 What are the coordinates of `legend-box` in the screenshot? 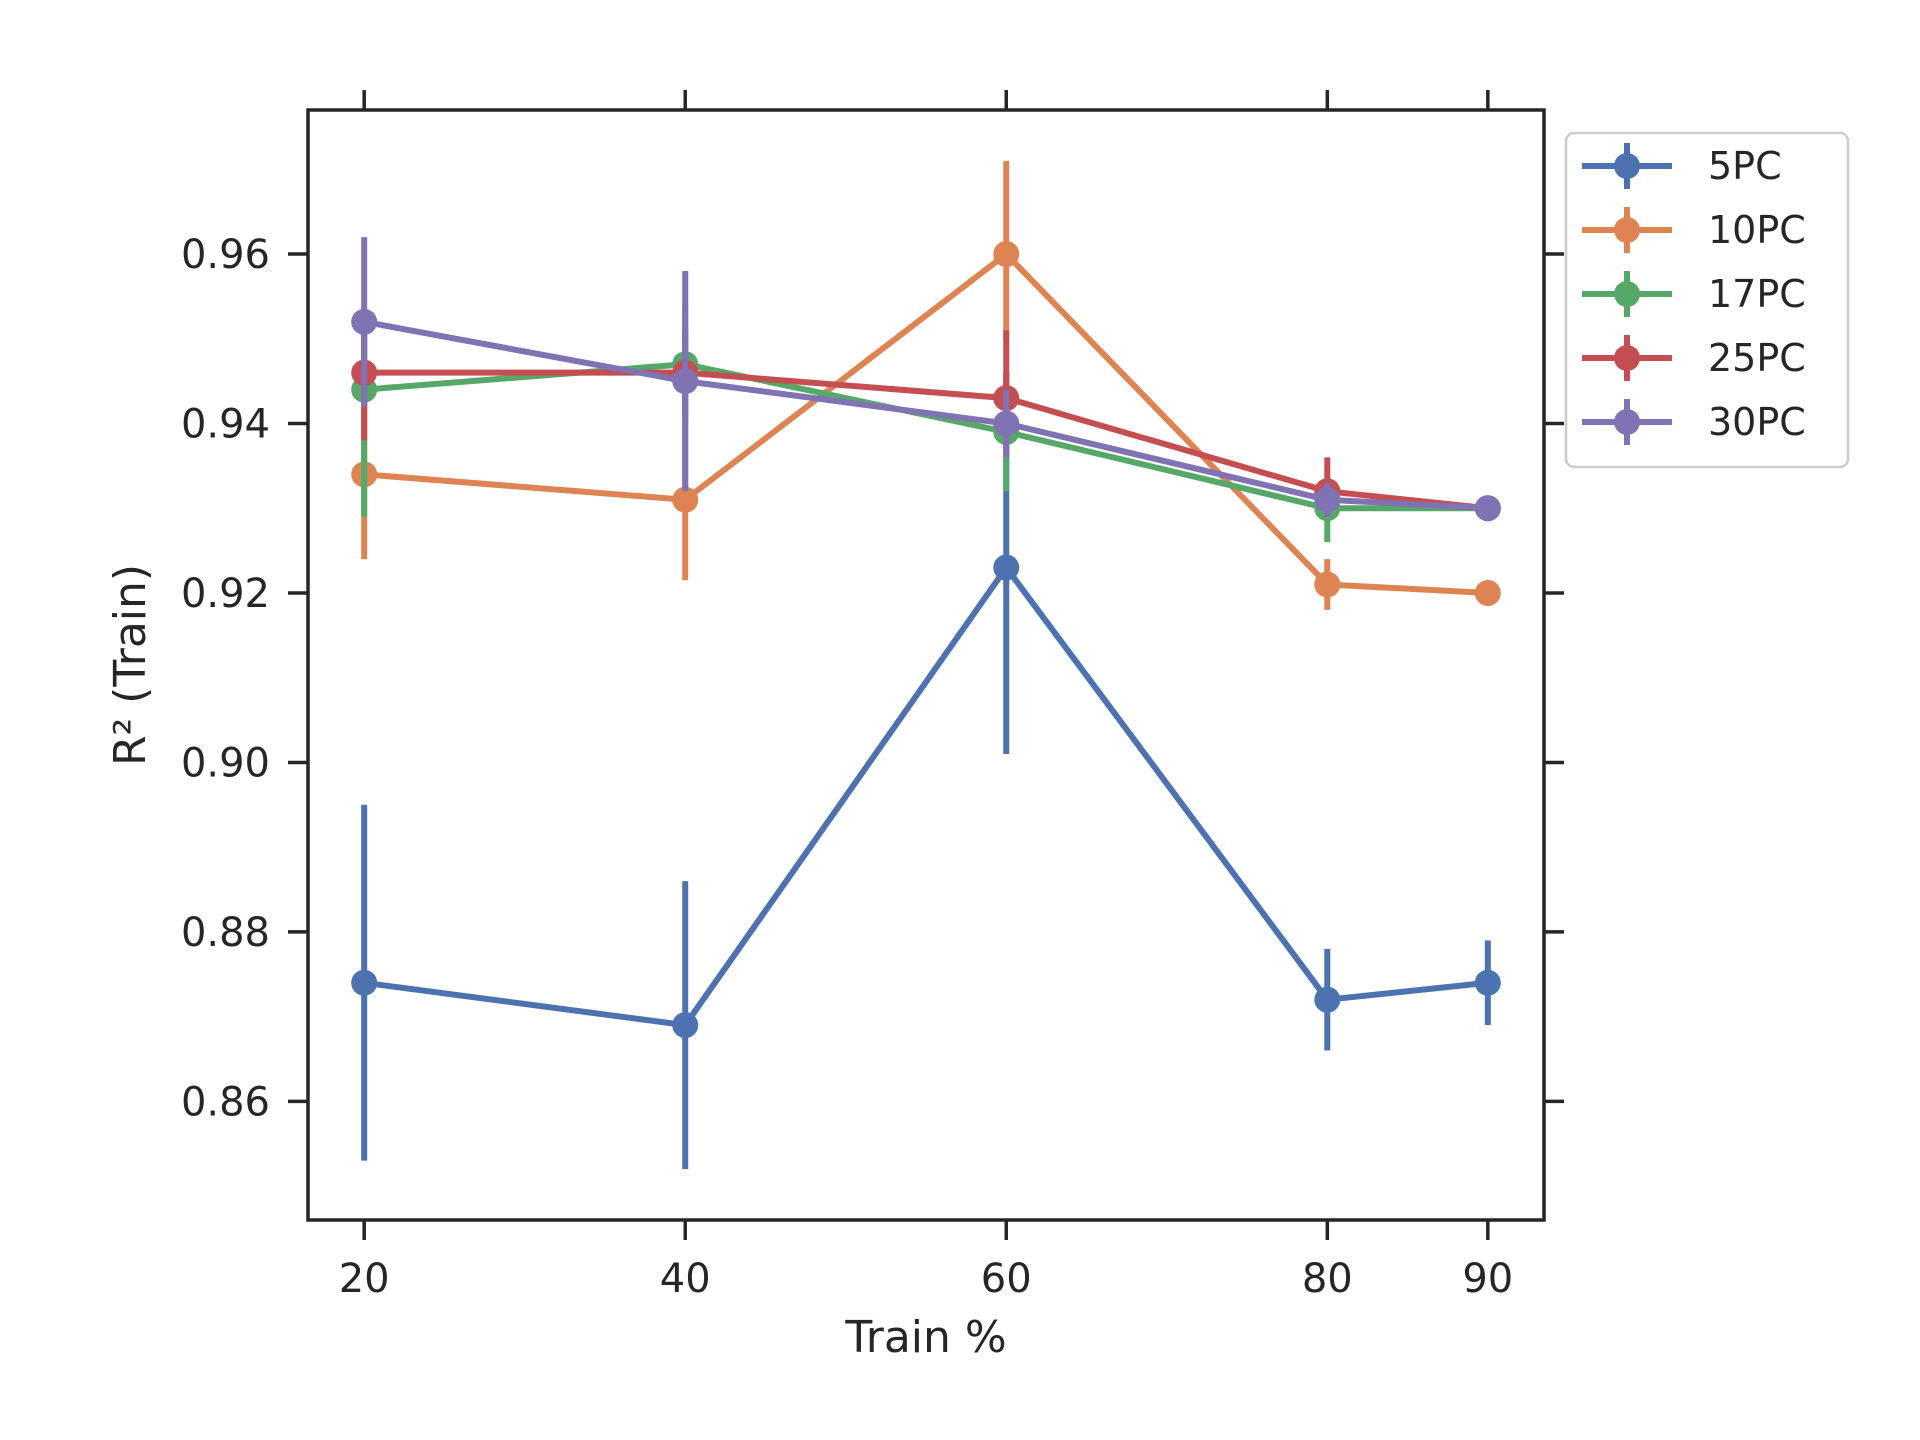 It's located at (1707, 300).